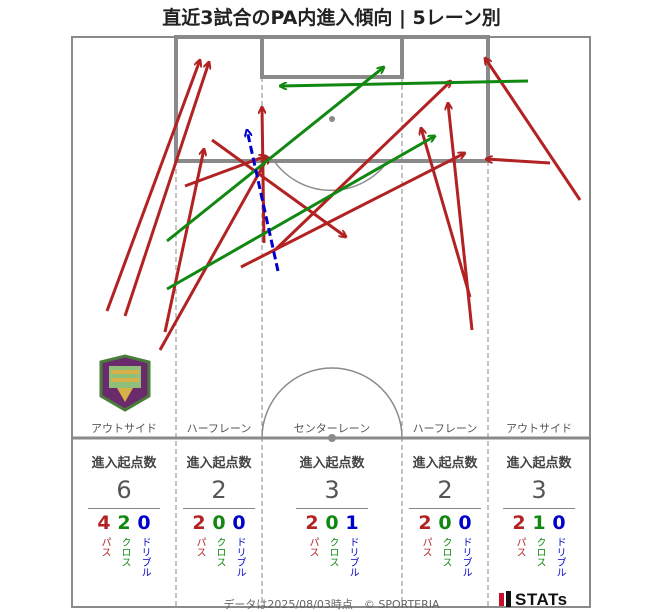  What do you see at coordinates (124, 523) in the screenshot?
I see `cross-count: 2` at bounding box center [124, 523].